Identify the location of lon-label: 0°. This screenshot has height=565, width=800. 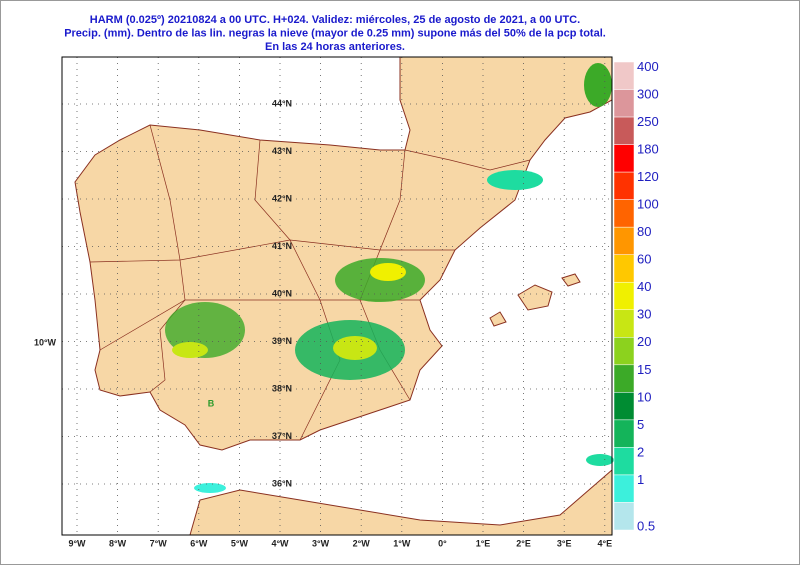
(442, 543).